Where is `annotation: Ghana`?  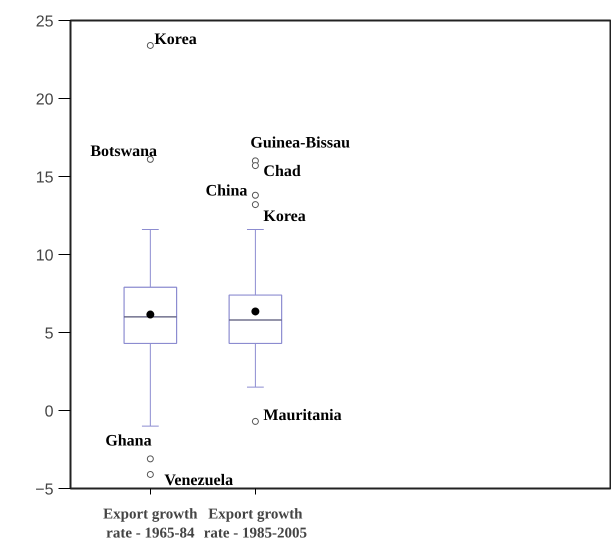 annotation: Ghana is located at coordinates (128, 441).